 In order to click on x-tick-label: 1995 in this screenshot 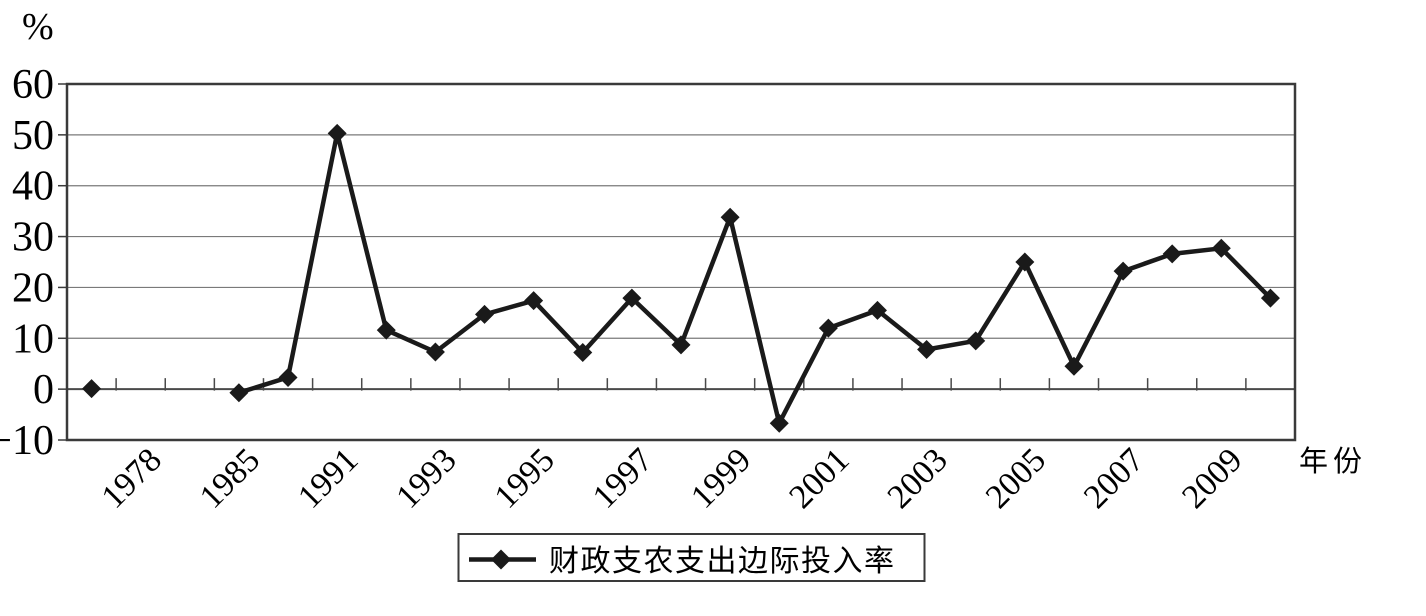, I will do `click(525, 478)`.